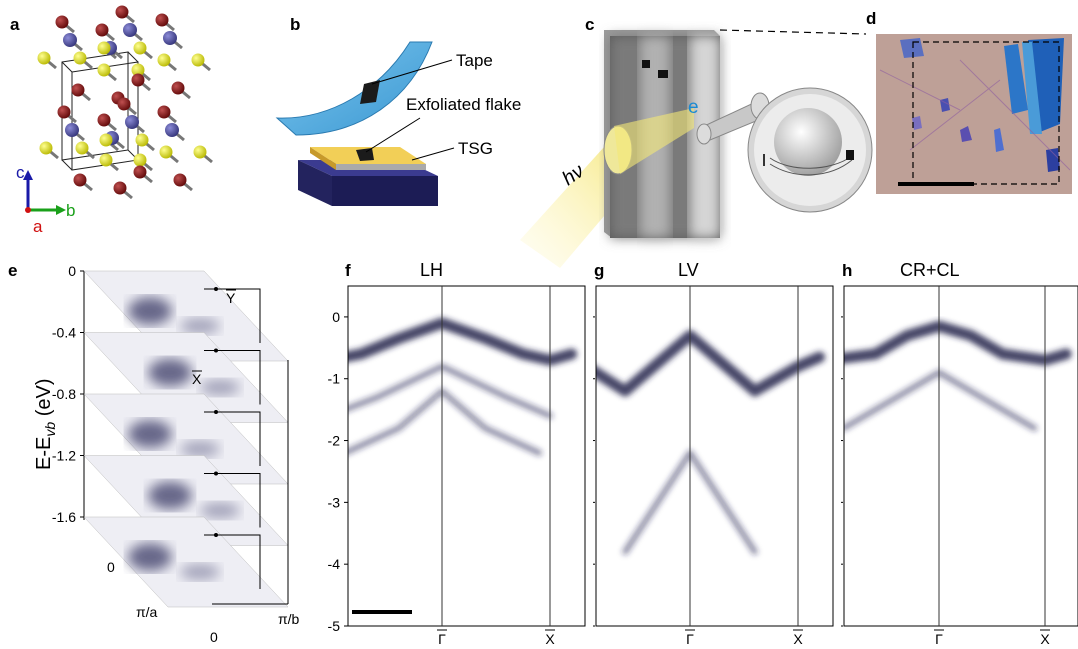 The image size is (1078, 649). I want to click on spectrum-h-title: CR+CL, so click(930, 270).